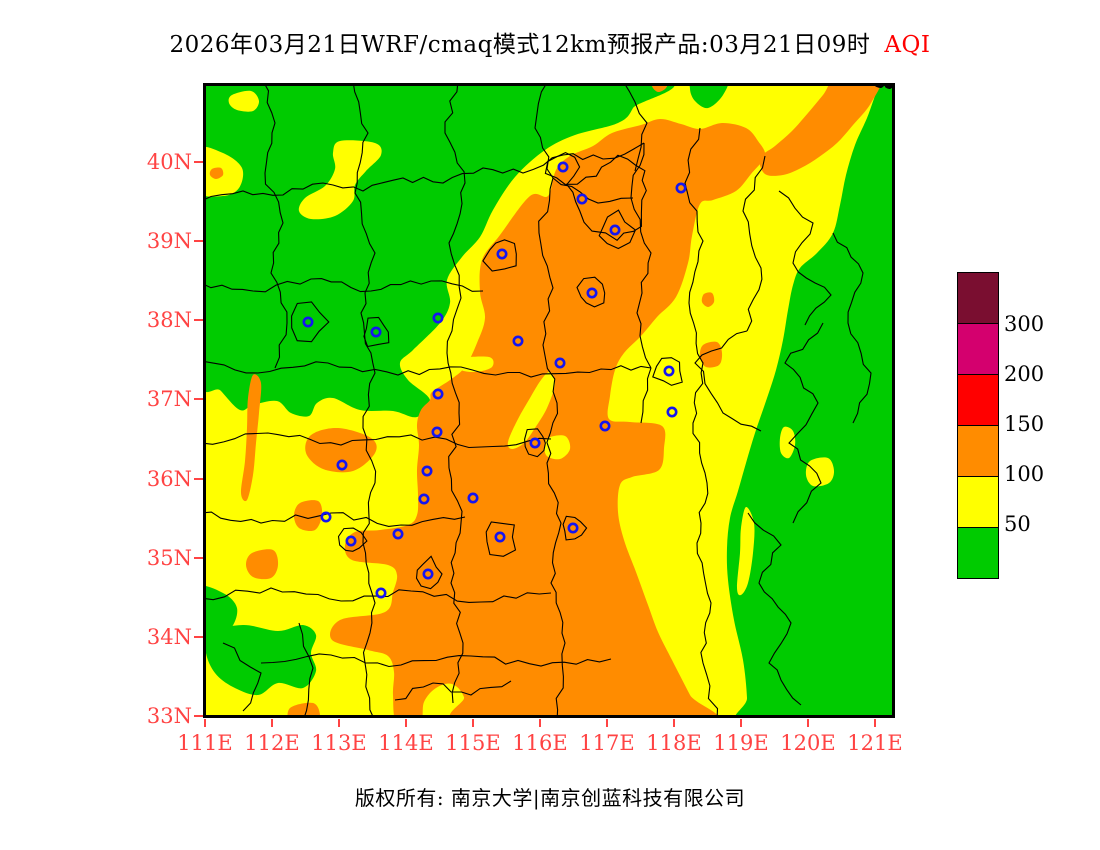  Describe the element at coordinates (1024, 324) in the screenshot. I see `colorbar-label: 300` at that location.